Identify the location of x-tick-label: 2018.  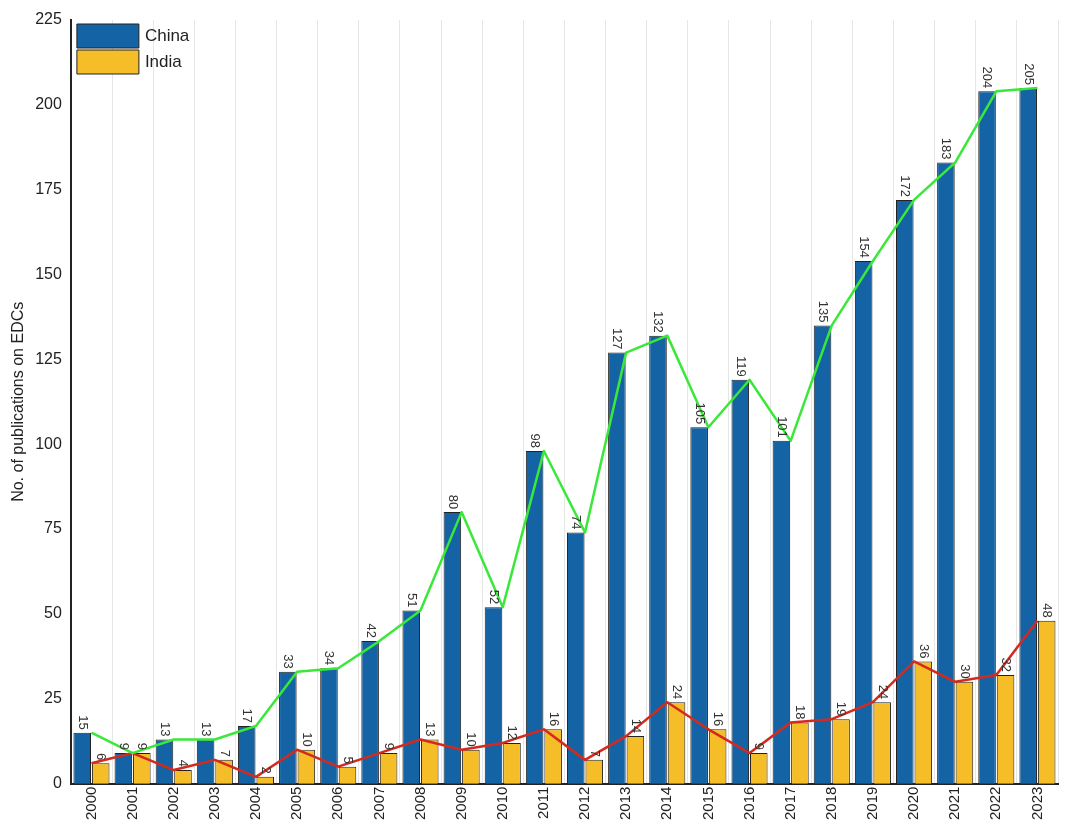
(830, 803).